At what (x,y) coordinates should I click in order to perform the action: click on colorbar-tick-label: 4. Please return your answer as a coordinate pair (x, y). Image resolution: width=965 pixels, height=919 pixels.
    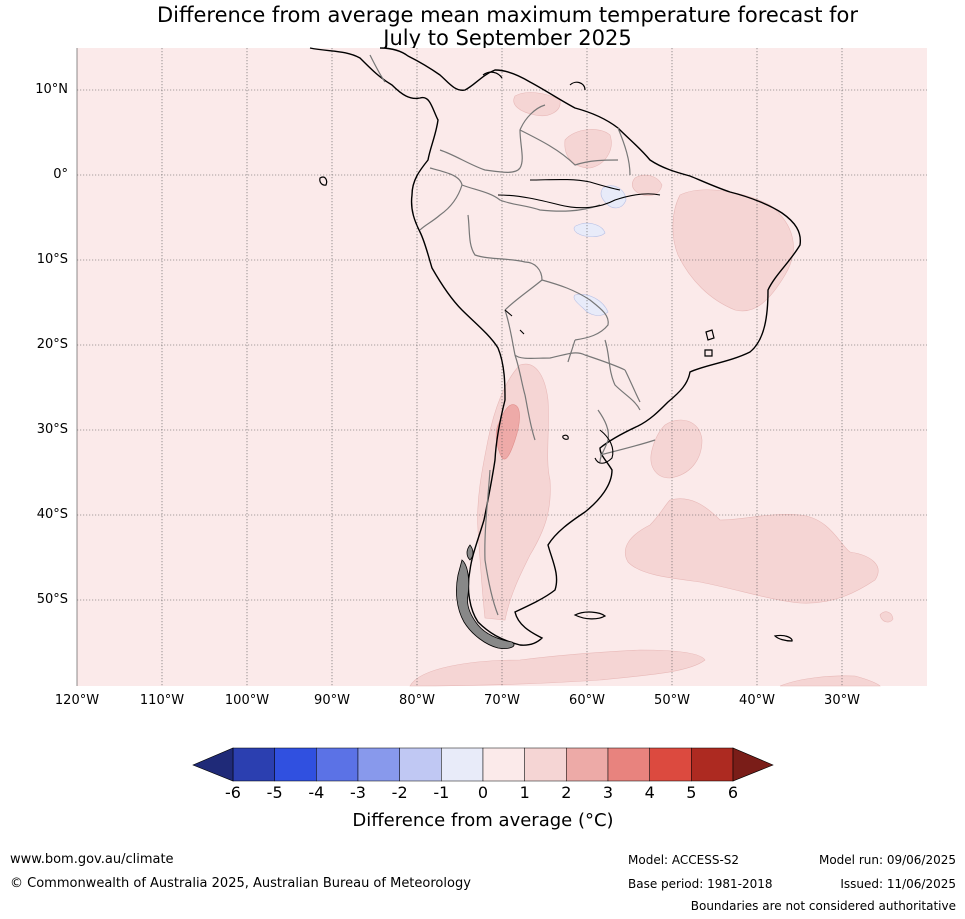
    Looking at the image, I should click on (649, 792).